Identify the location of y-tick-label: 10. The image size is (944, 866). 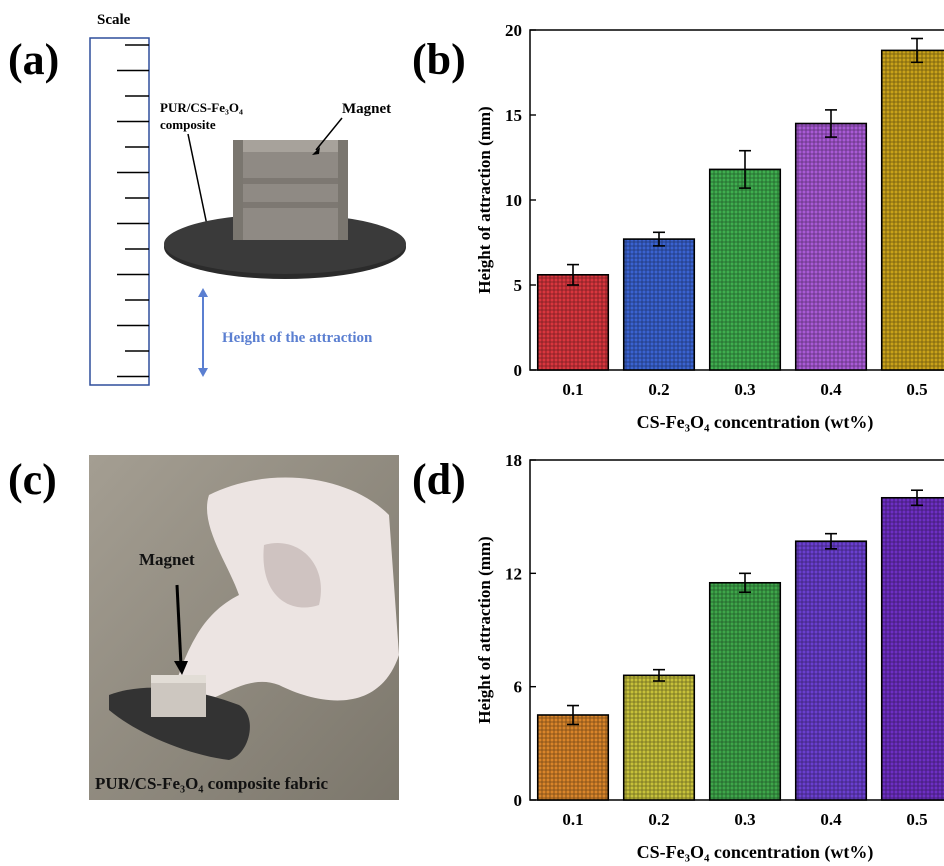
(513, 200).